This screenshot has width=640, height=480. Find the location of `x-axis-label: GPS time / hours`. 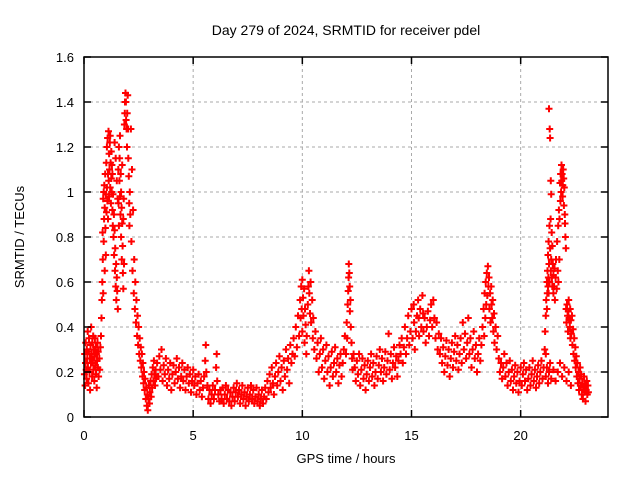

x-axis-label: GPS time / hours is located at coordinates (346, 458).